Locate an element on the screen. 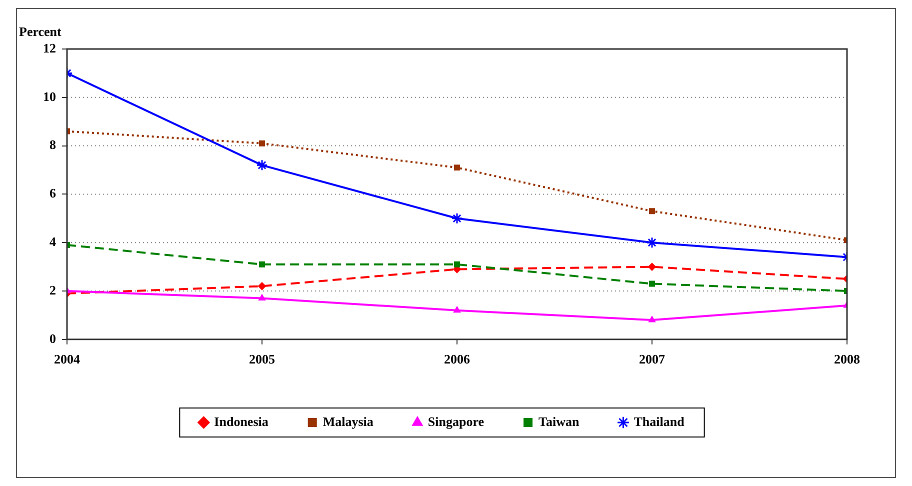 The width and height of the screenshot is (912, 486). legend-label: Indonesia is located at coordinates (241, 421).